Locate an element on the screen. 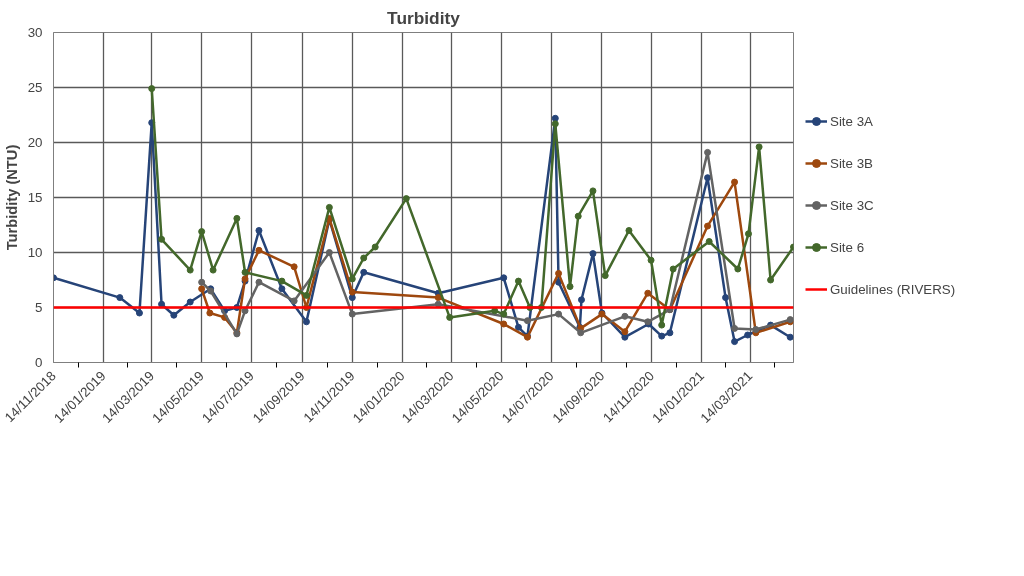 This screenshot has width=1024, height=576. legend-label: Site 3B is located at coordinates (851, 163).